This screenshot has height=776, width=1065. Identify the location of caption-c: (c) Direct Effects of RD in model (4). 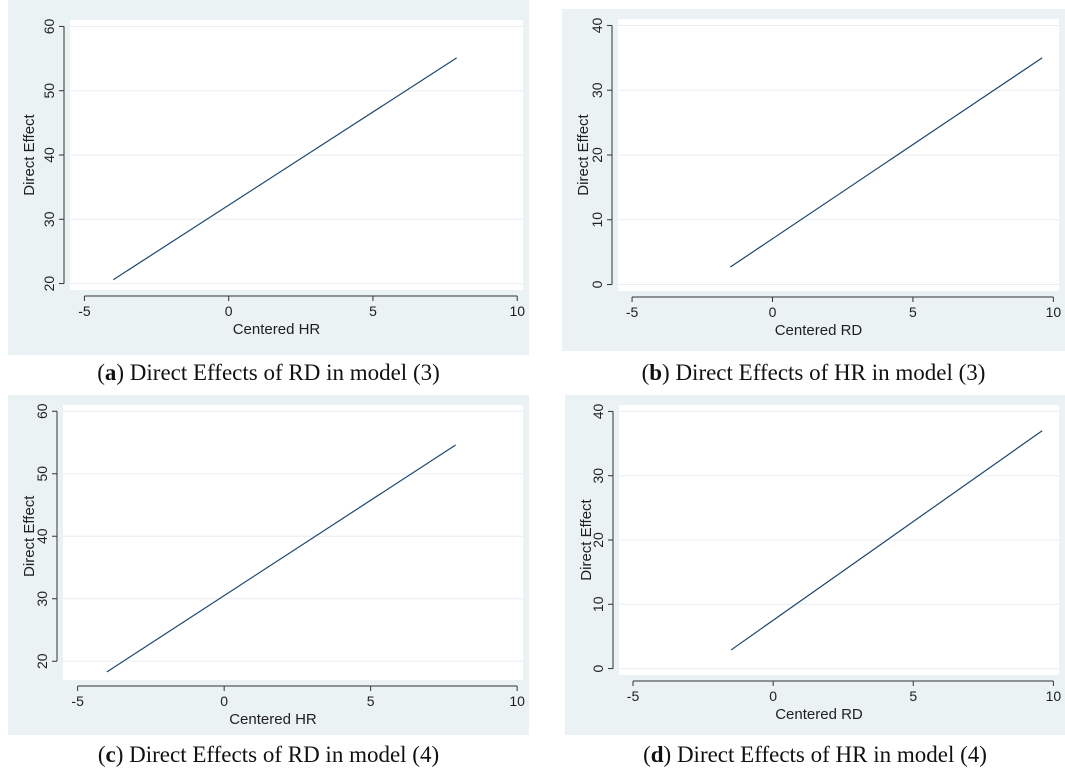
(268, 754).